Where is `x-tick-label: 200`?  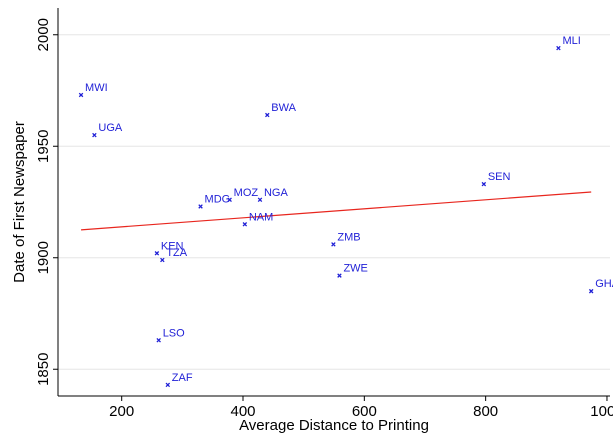 x-tick-label: 200 is located at coordinates (121, 411).